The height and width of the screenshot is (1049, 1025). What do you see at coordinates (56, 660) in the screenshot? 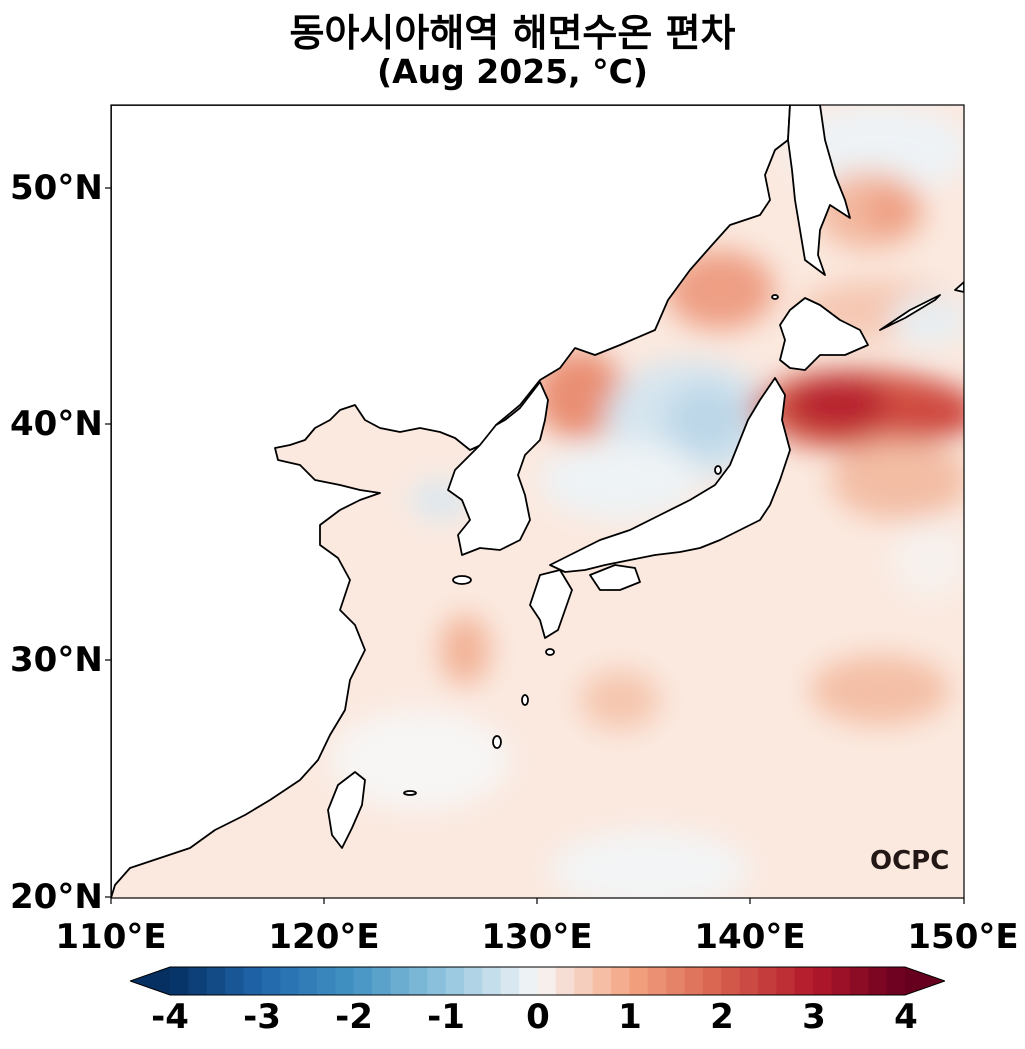
I see `y-tick-label: 30°N` at bounding box center [56, 660].